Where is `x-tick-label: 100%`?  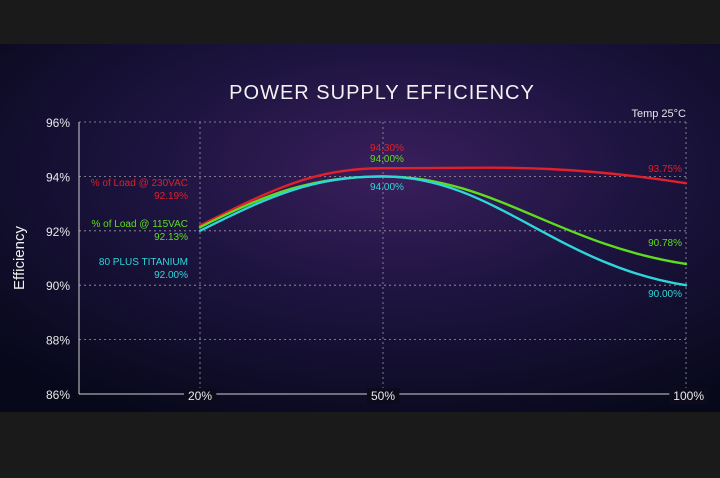 x-tick-label: 100% is located at coordinates (688, 396).